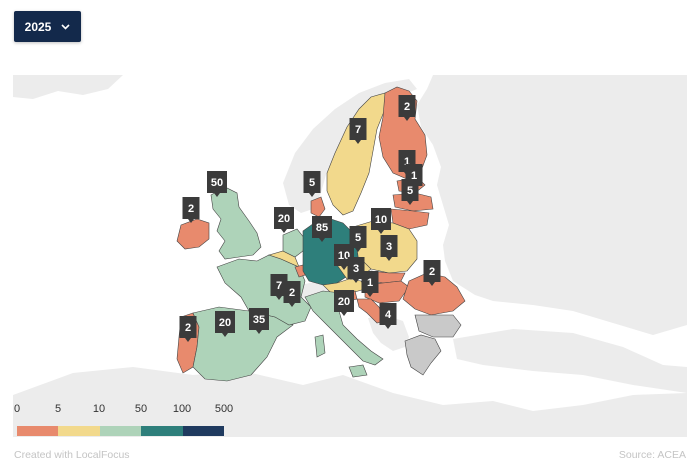 The height and width of the screenshot is (474, 699). What do you see at coordinates (123, 420) in the screenshot?
I see `legend: 0 5 10 50 100 500` at bounding box center [123, 420].